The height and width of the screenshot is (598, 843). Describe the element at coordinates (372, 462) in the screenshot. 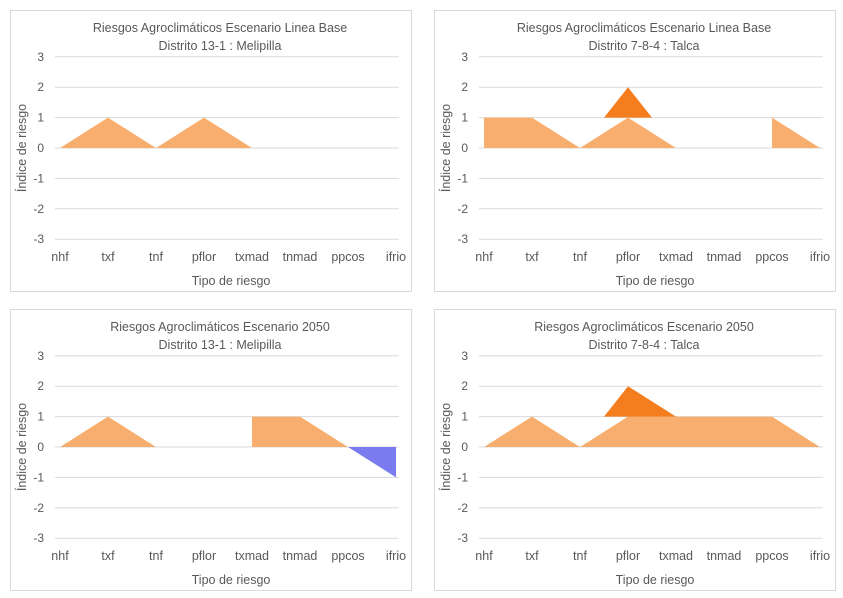

I see `area-segment-negative` at that location.